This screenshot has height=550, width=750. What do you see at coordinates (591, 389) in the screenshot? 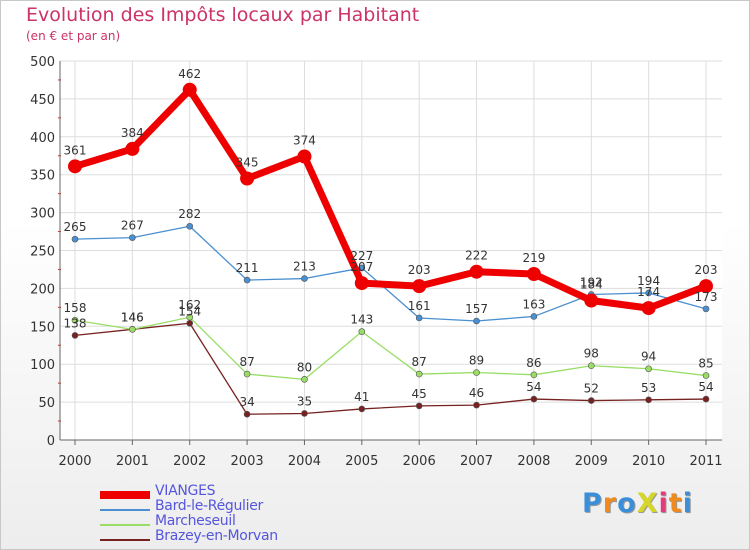
I see `data-label: 52` at bounding box center [591, 389].